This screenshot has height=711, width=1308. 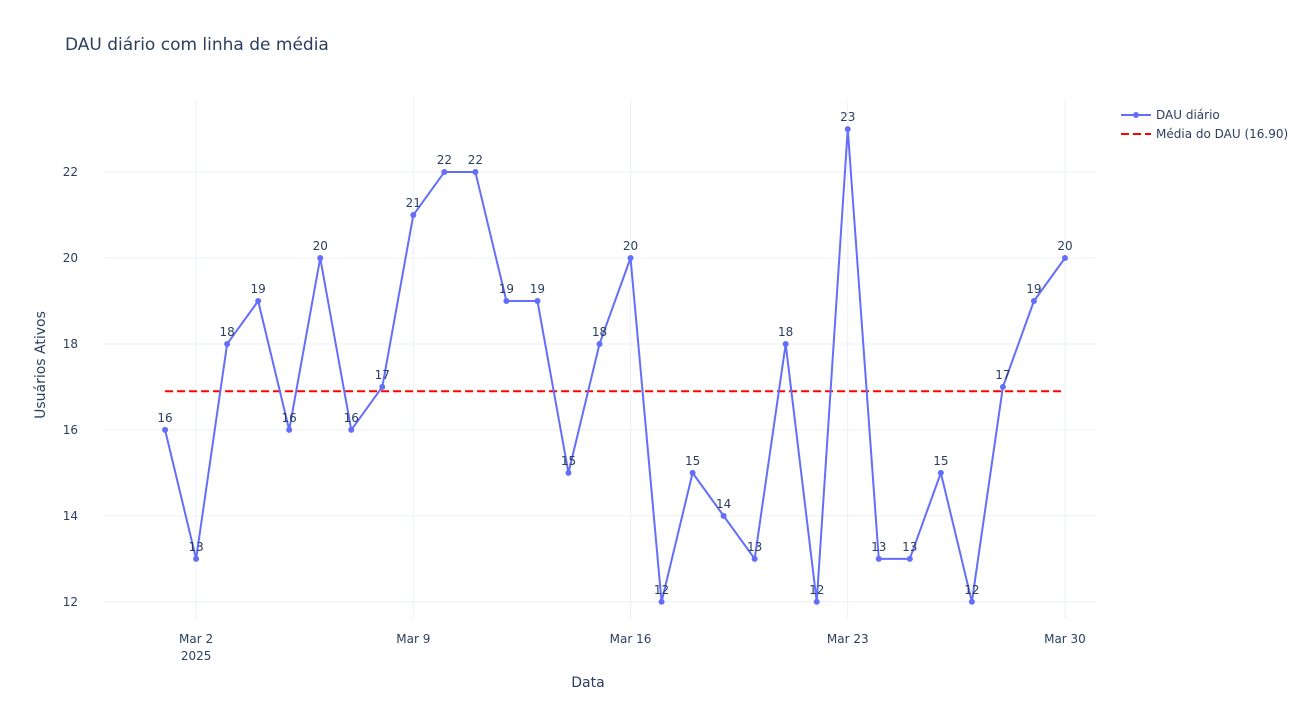 What do you see at coordinates (70, 430) in the screenshot?
I see `y-tick-label: 16` at bounding box center [70, 430].